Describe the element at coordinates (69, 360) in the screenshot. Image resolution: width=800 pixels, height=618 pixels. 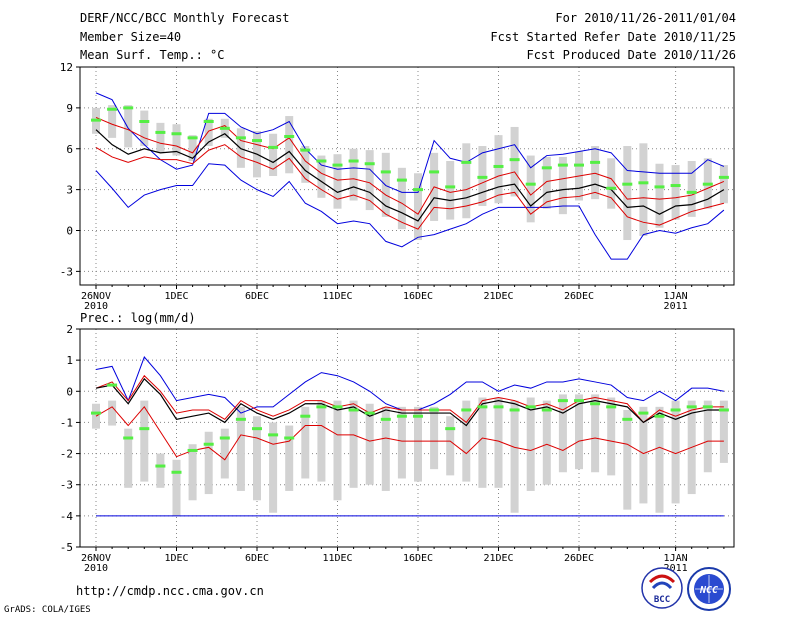
I see `y-tick-label: 1` at that location.